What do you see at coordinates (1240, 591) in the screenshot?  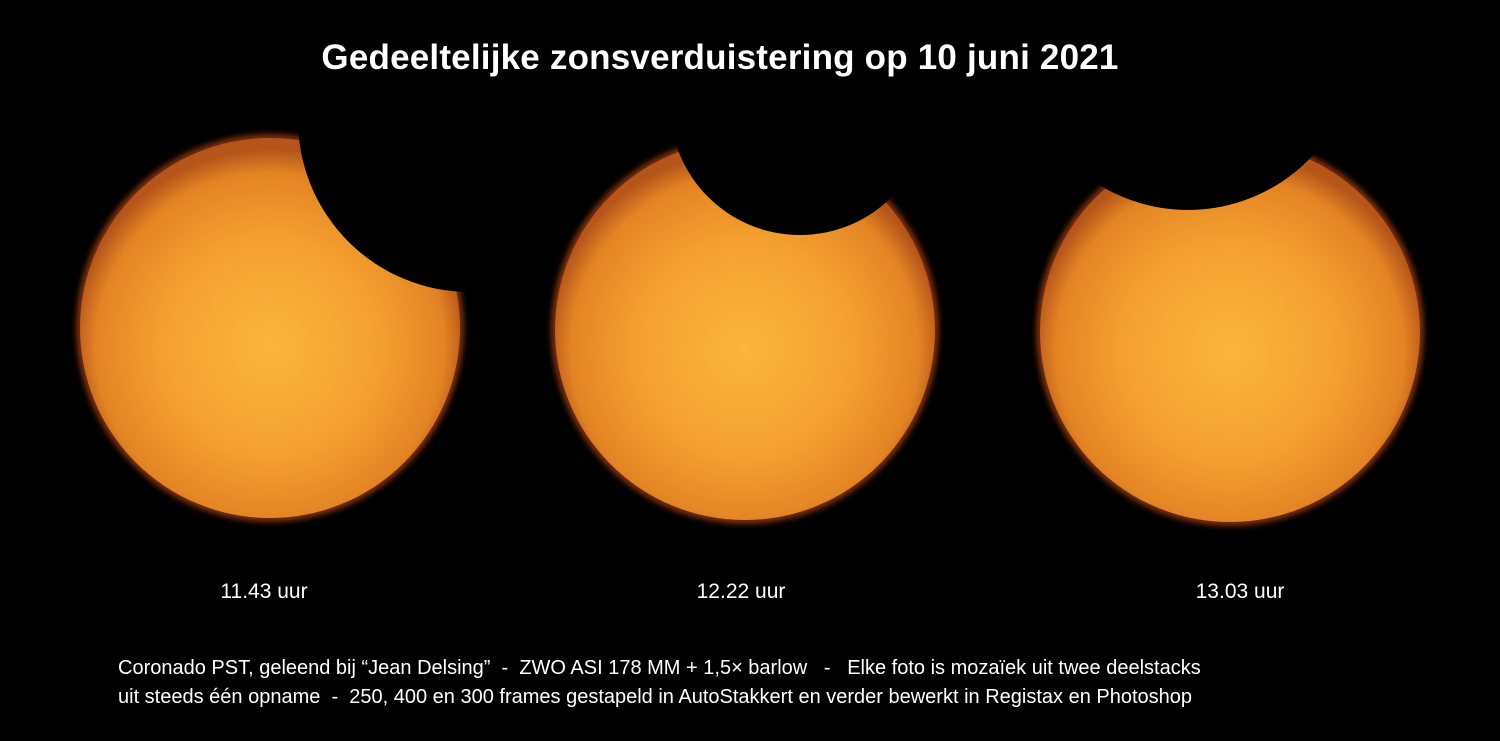 I see `time-label-3: 13.03 uur` at bounding box center [1240, 591].